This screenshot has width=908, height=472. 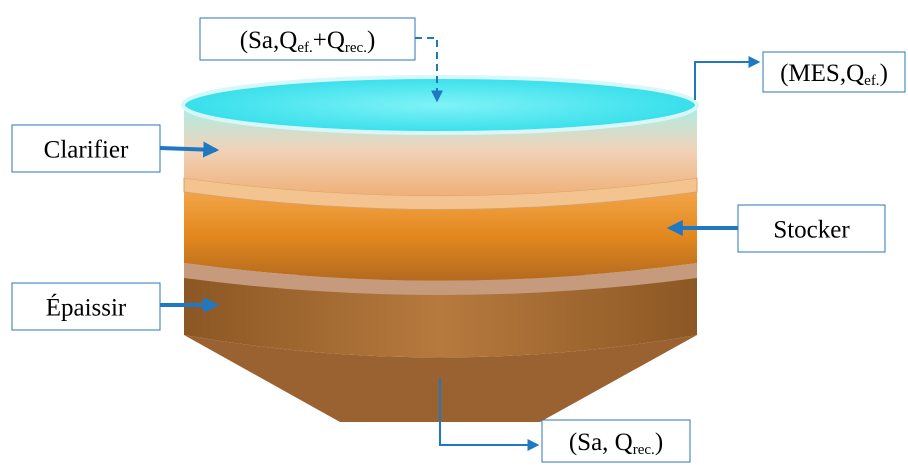 I want to click on text-part: Épaissir, so click(x=86, y=308).